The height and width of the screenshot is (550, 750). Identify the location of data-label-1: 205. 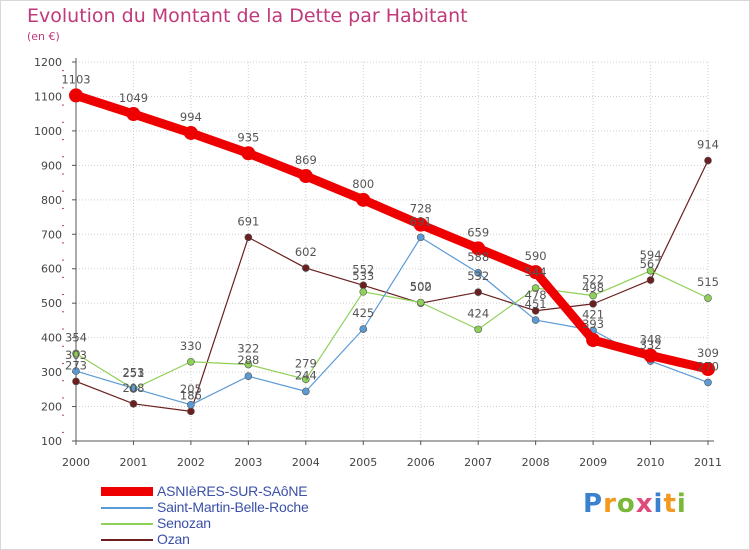
(191, 389).